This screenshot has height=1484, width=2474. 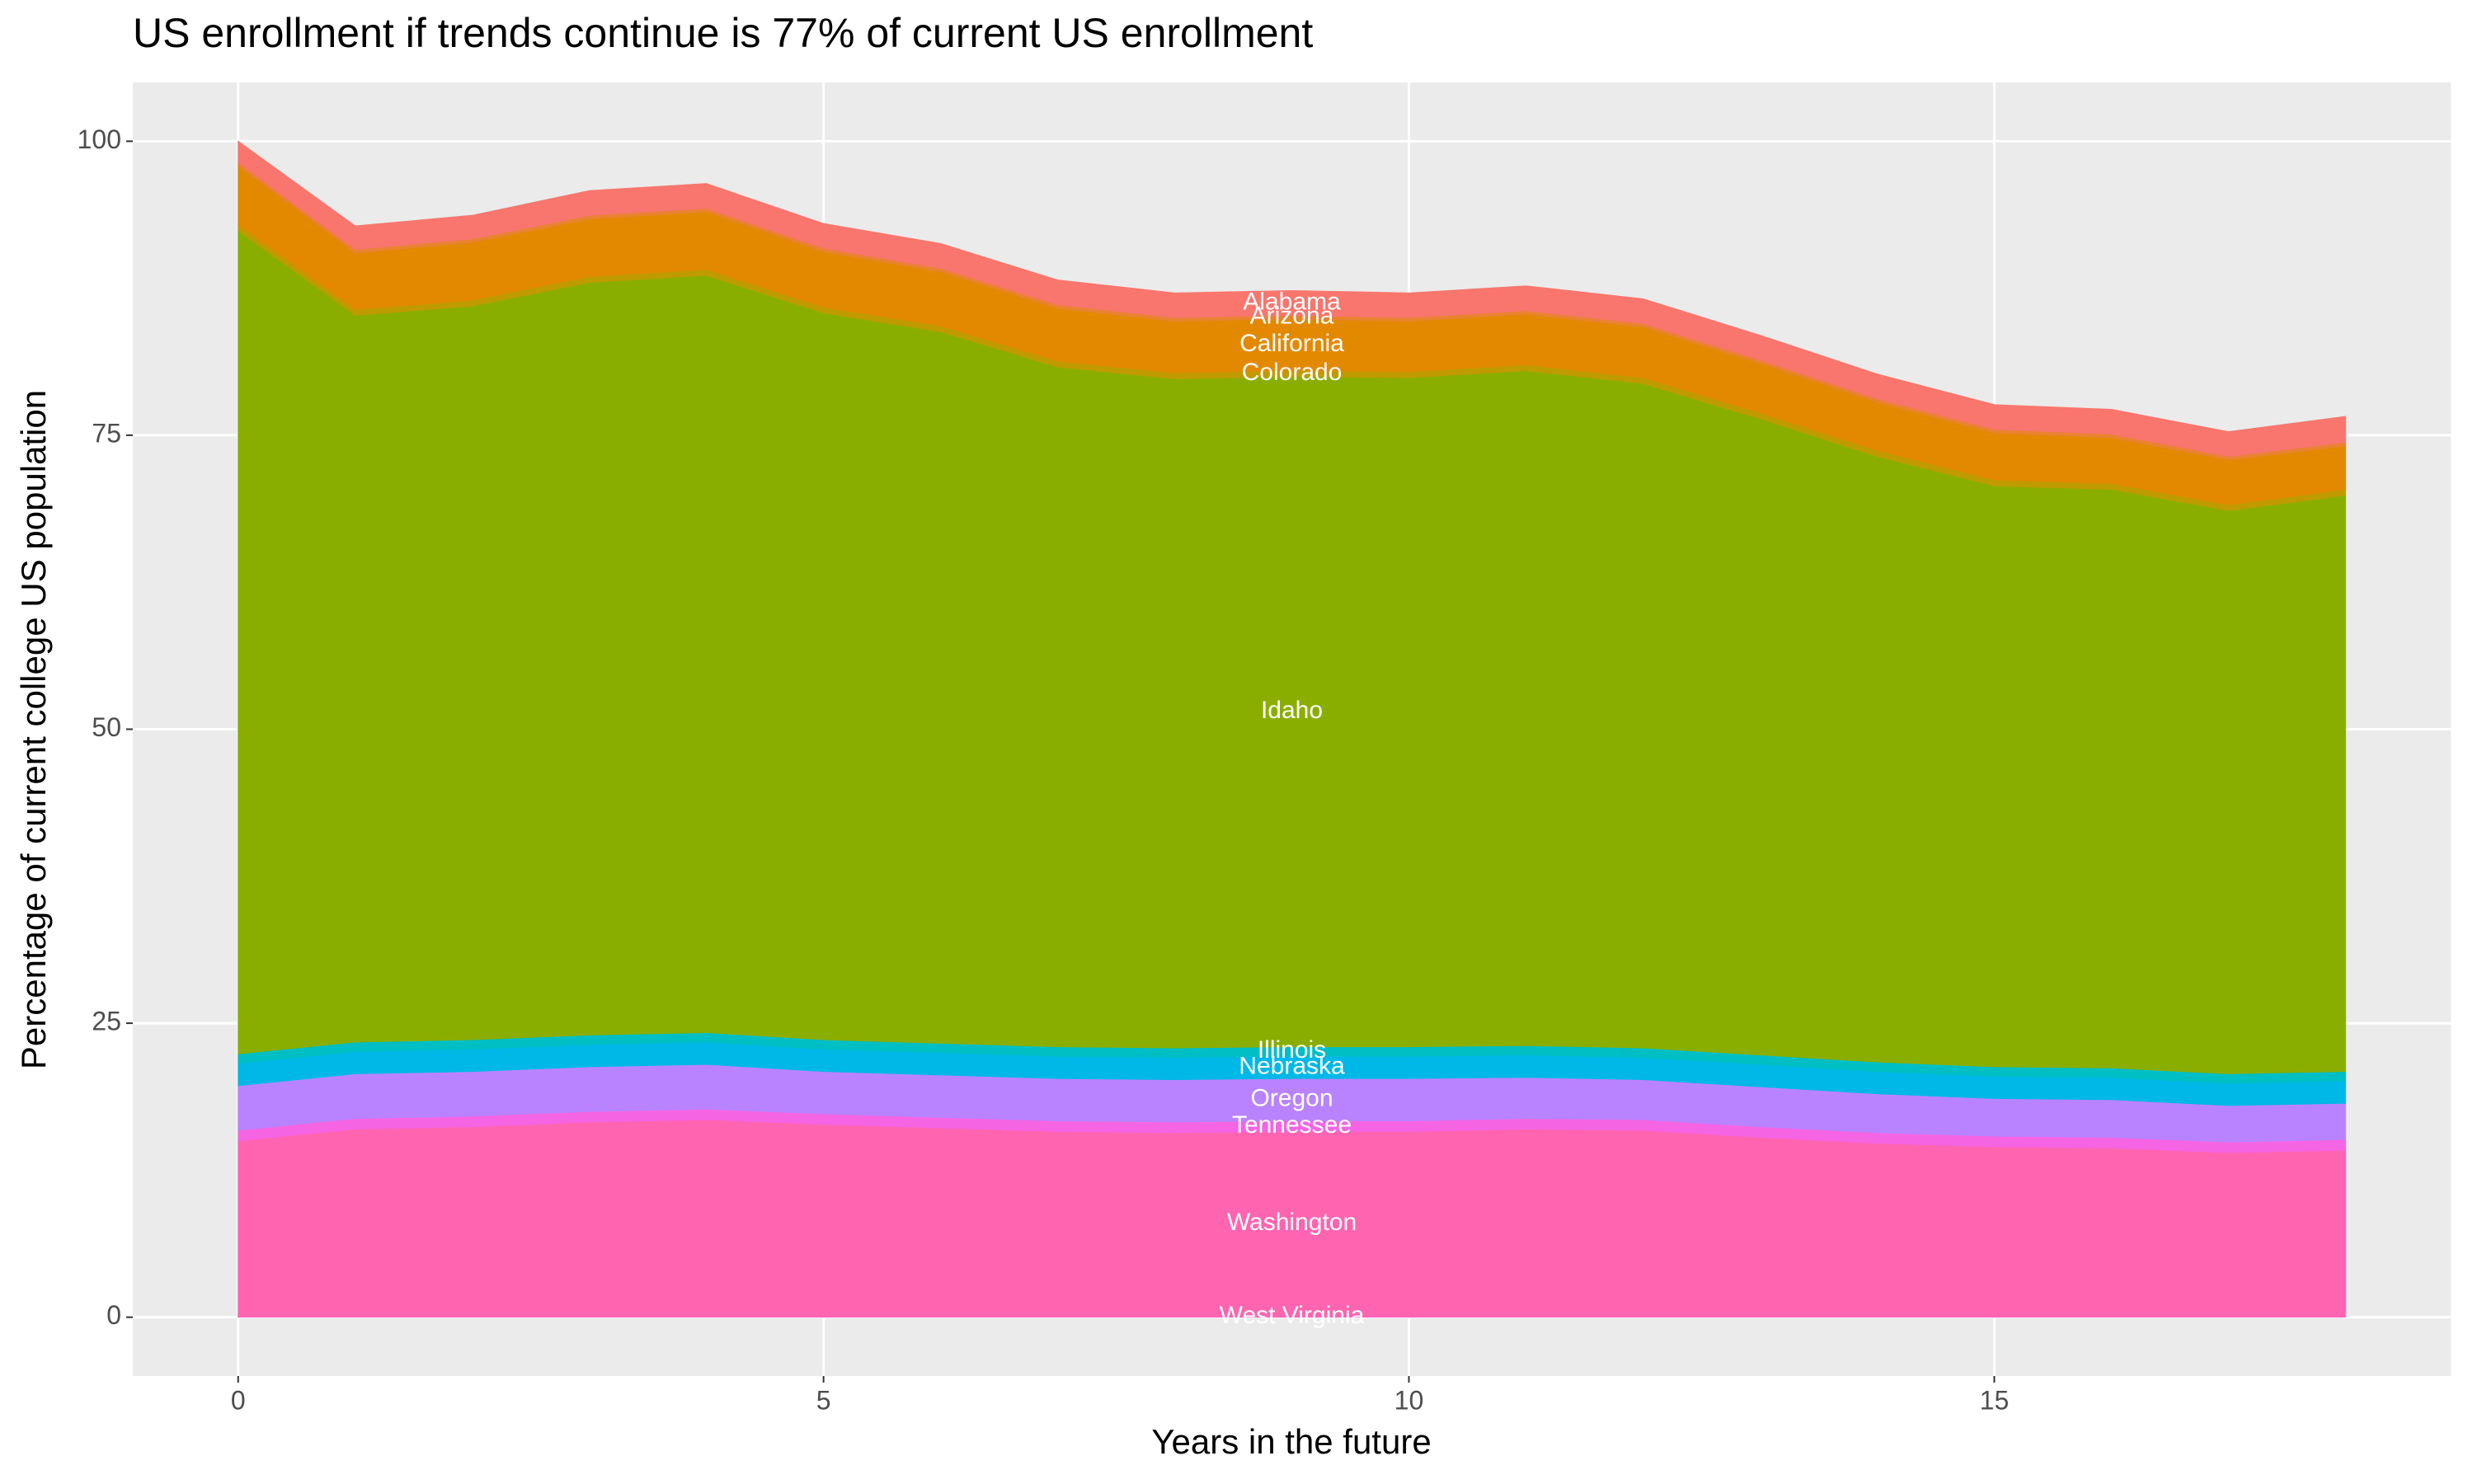 What do you see at coordinates (1292, 1125) in the screenshot?
I see `area-label: Tennessee` at bounding box center [1292, 1125].